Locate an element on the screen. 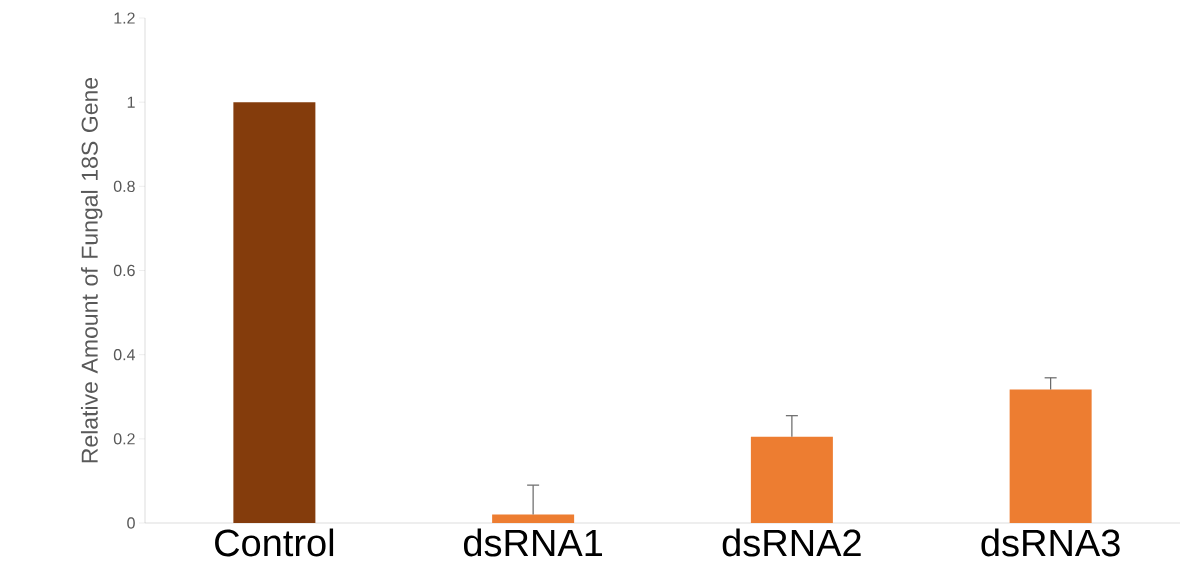 The height and width of the screenshot is (588, 1182). x-tick-label: dsRNA2 is located at coordinates (791, 542).